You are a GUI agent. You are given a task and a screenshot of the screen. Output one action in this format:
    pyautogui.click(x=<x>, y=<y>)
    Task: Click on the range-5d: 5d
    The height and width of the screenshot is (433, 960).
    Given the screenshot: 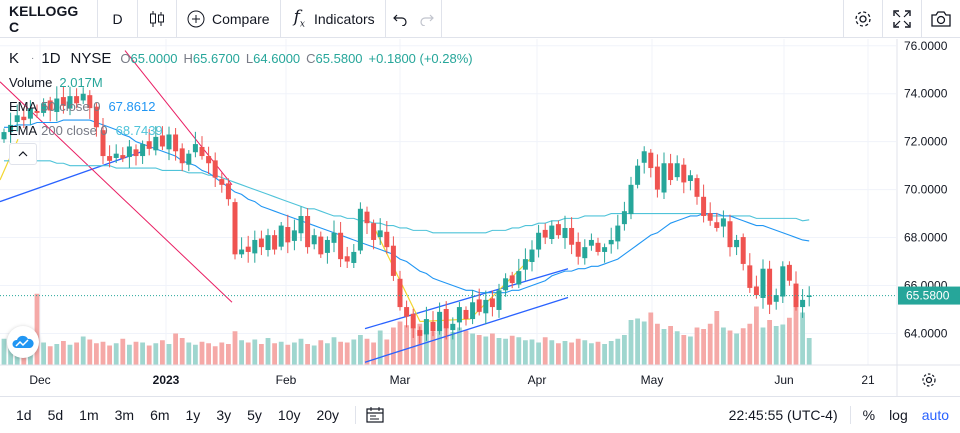 What is the action you would take?
    pyautogui.click(x=55, y=415)
    